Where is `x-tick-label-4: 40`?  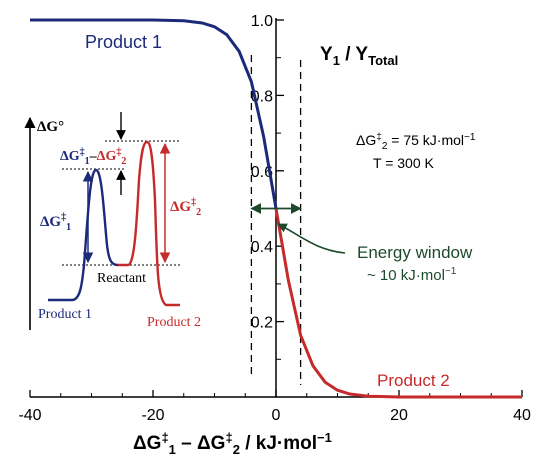
x-tick-label-4: 40 is located at coordinates (522, 415).